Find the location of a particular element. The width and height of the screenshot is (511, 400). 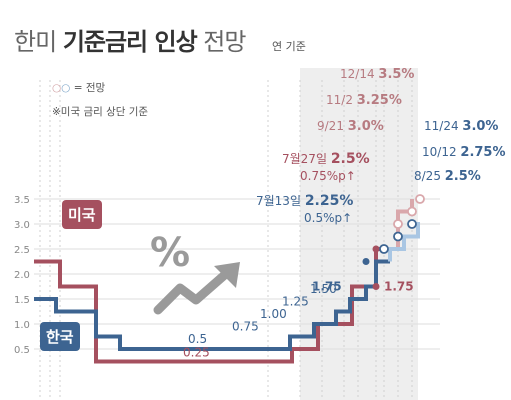

chart-title: 한미 기준금리 인상 전망 is located at coordinates (130, 39).